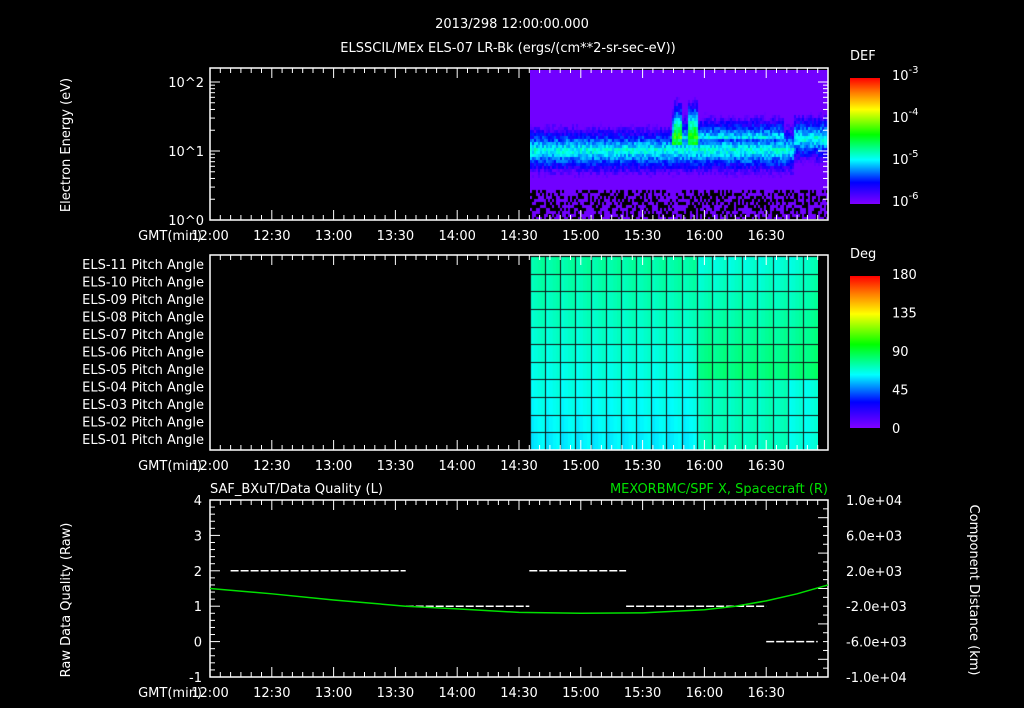  What do you see at coordinates (186, 83) in the screenshot?
I see `energy-y-tick-label: 10^2` at bounding box center [186, 83].